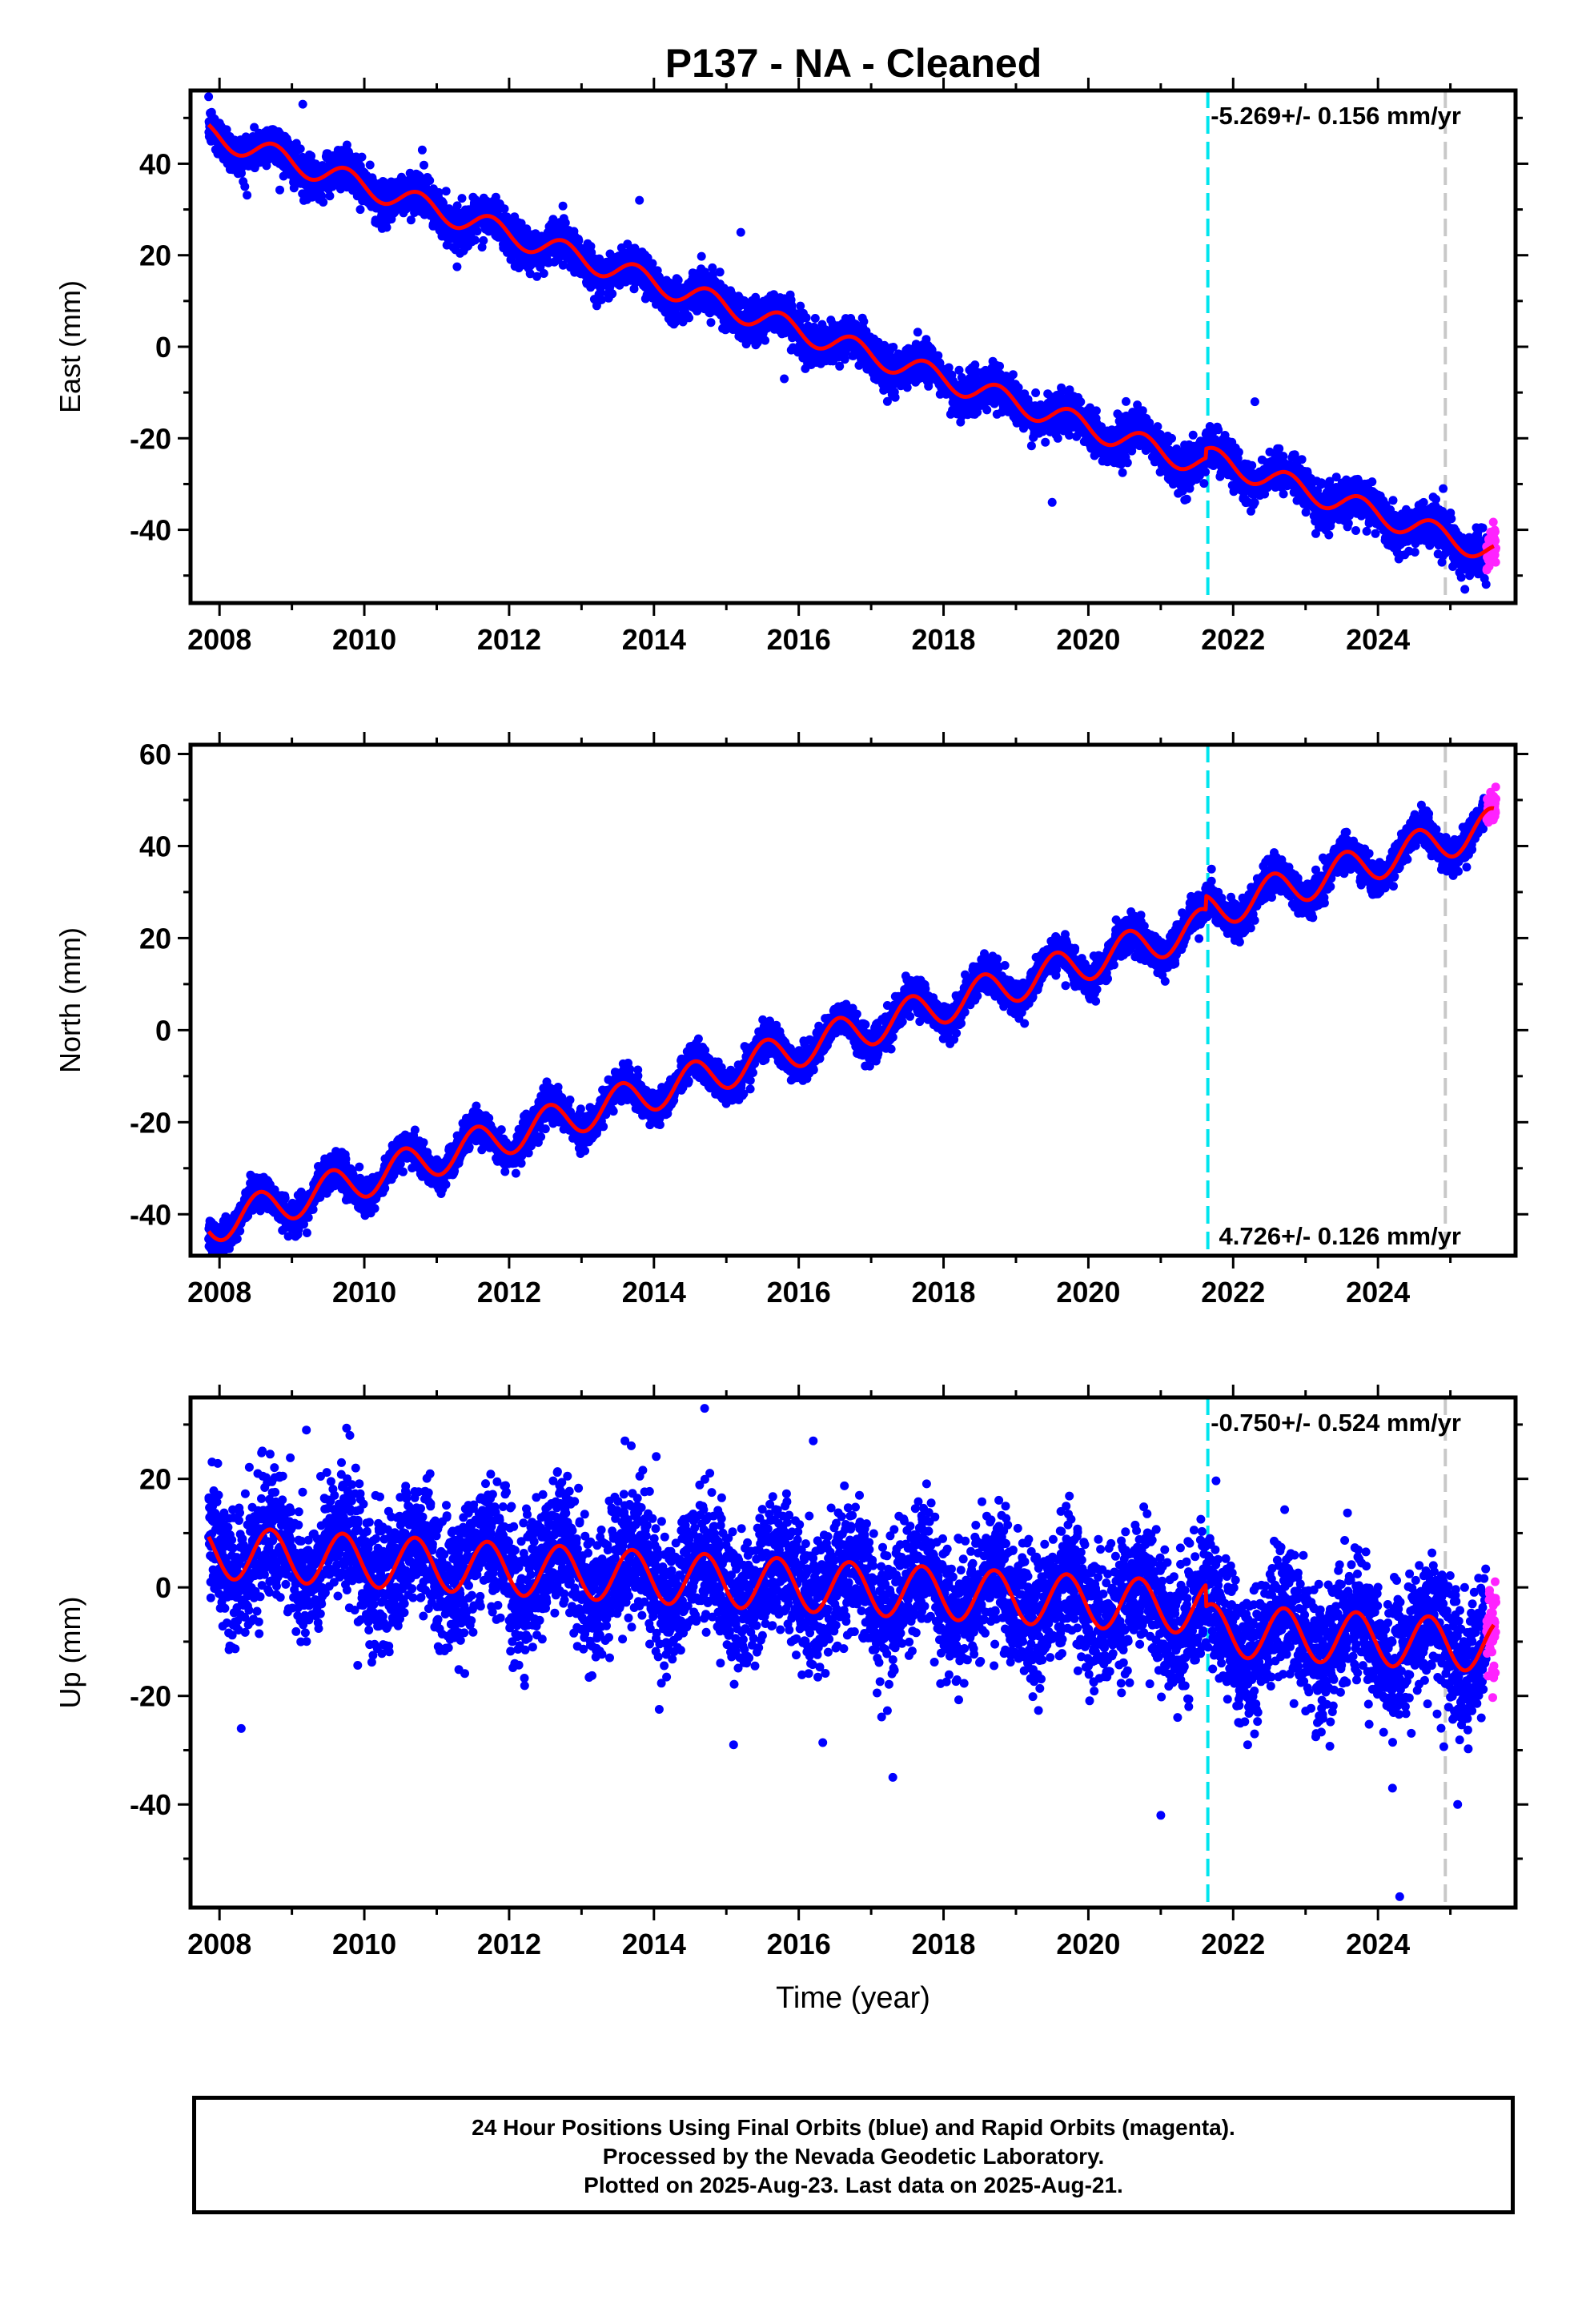 The height and width of the screenshot is (2324, 1582). Describe the element at coordinates (853, 63) in the screenshot. I see `chart-title: P137 - NA - Cleaned` at that location.